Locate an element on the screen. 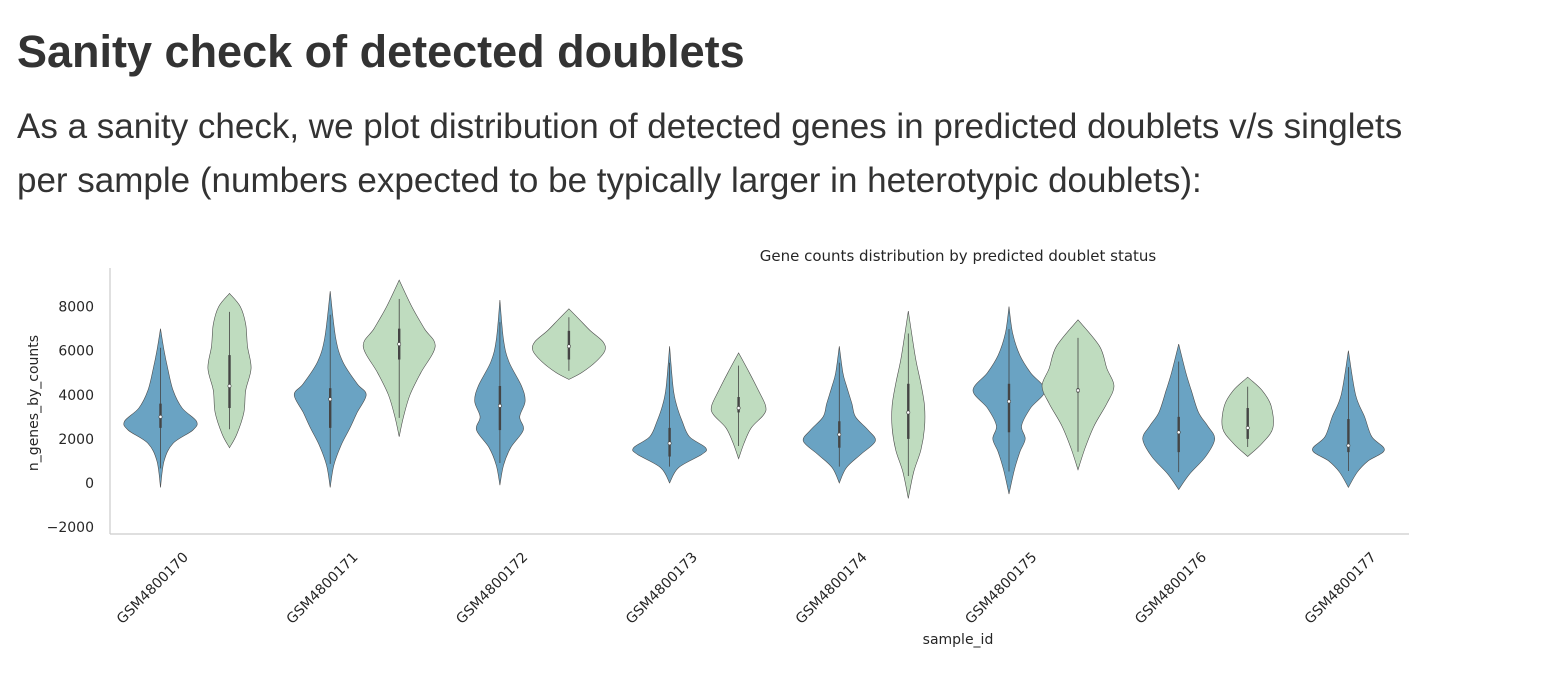  y-tick-label: −2000 is located at coordinates (70, 528).